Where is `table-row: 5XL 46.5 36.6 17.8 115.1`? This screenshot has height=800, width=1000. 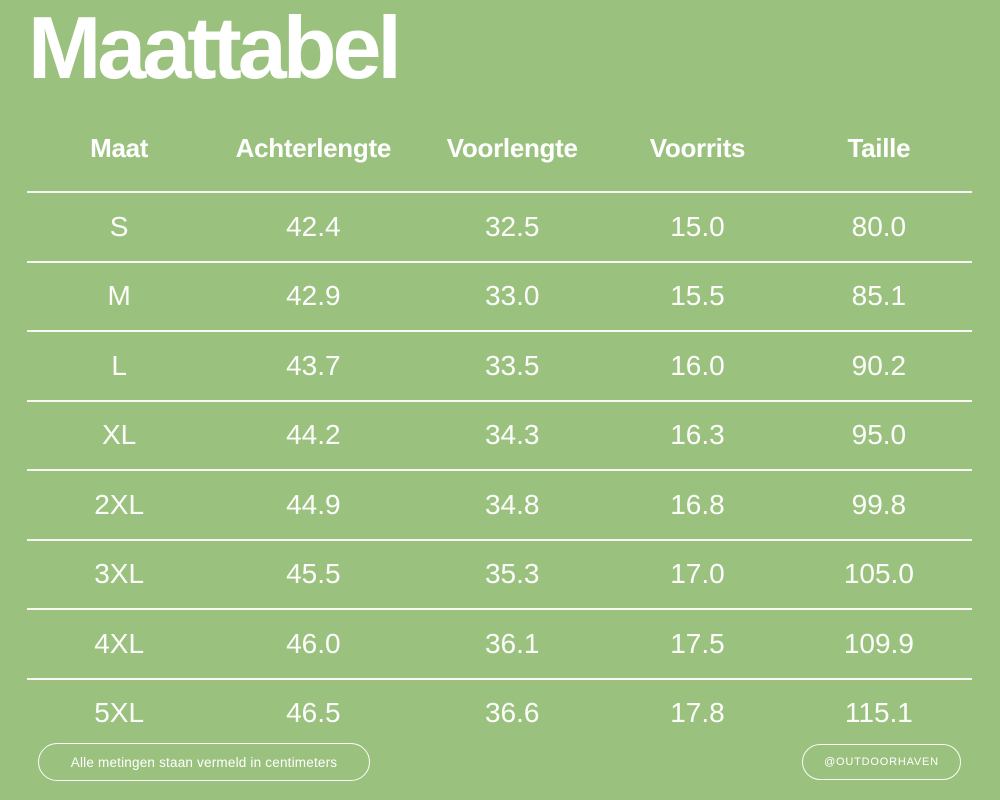 table-row: 5XL 46.5 36.6 17.8 115.1 is located at coordinates (499, 714).